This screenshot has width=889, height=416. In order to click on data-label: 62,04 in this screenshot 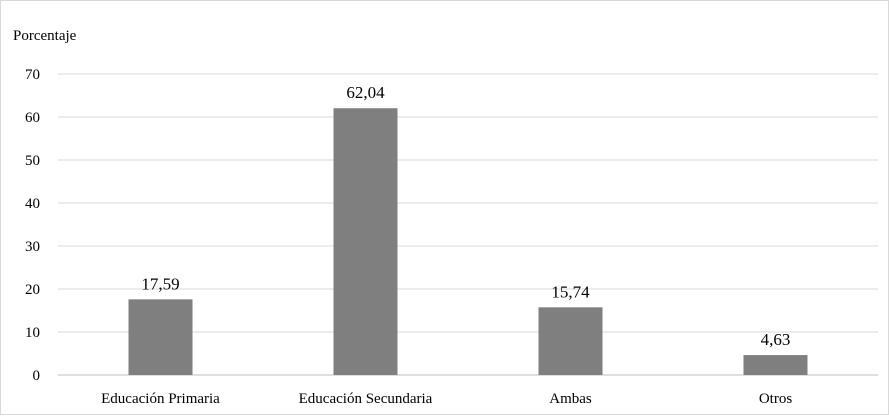, I will do `click(365, 92)`.